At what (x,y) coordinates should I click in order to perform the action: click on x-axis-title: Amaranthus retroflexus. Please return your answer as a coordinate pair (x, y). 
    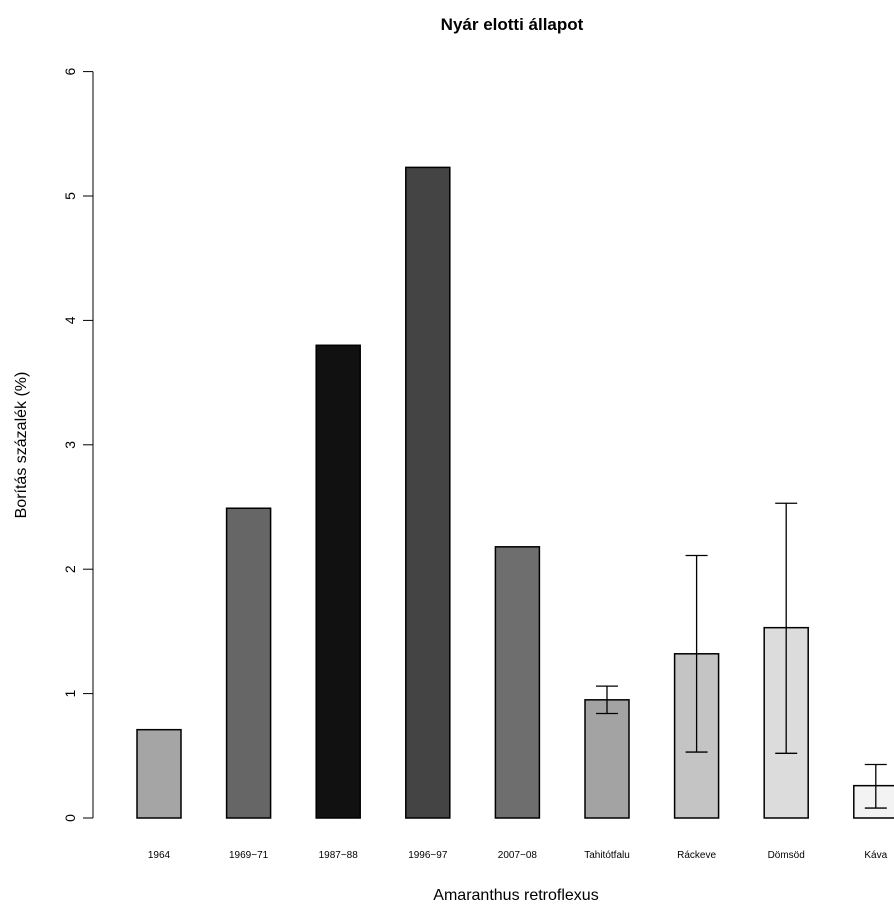
    Looking at the image, I should click on (515, 895).